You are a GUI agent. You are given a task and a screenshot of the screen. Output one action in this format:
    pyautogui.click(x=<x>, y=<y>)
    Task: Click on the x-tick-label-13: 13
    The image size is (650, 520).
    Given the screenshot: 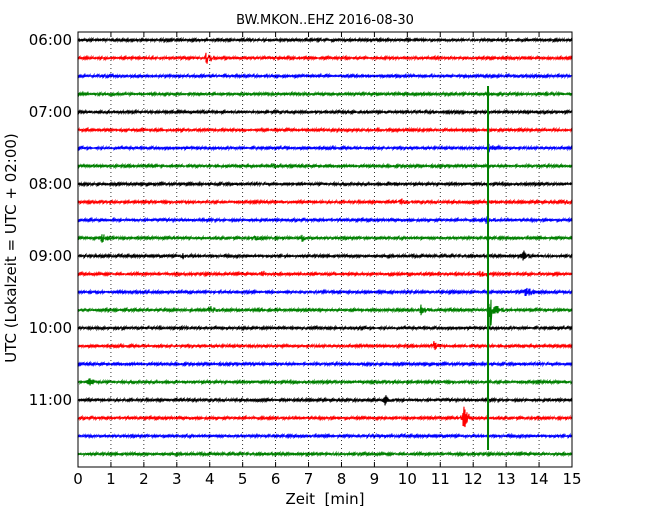 What is the action you would take?
    pyautogui.click(x=506, y=479)
    